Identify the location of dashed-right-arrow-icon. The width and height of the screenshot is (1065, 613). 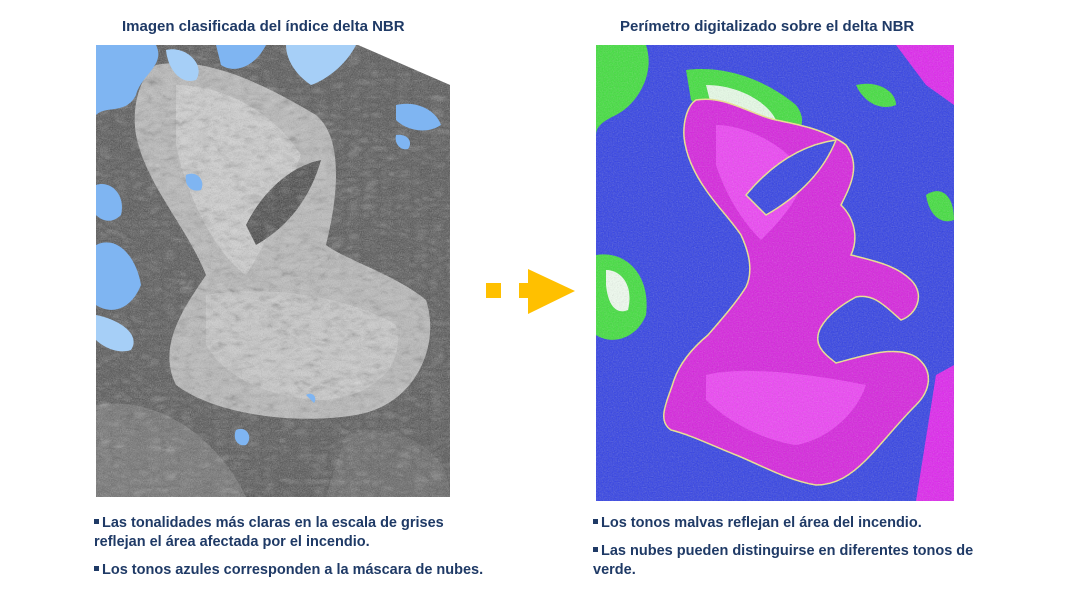
(530, 291).